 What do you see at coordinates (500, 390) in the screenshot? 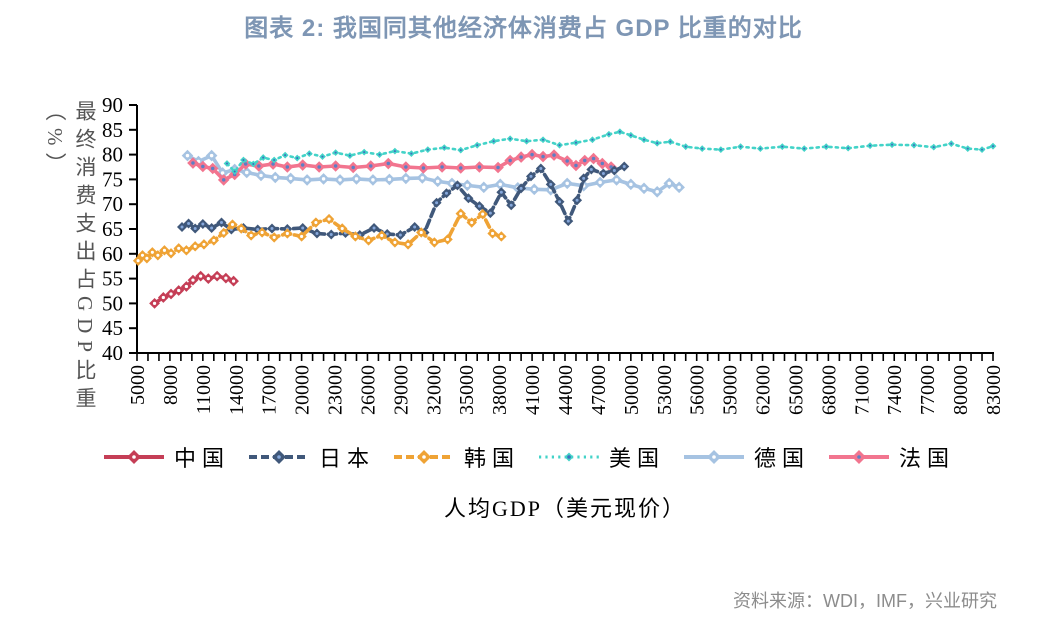
I see `svg-text: 38000` at bounding box center [500, 390].